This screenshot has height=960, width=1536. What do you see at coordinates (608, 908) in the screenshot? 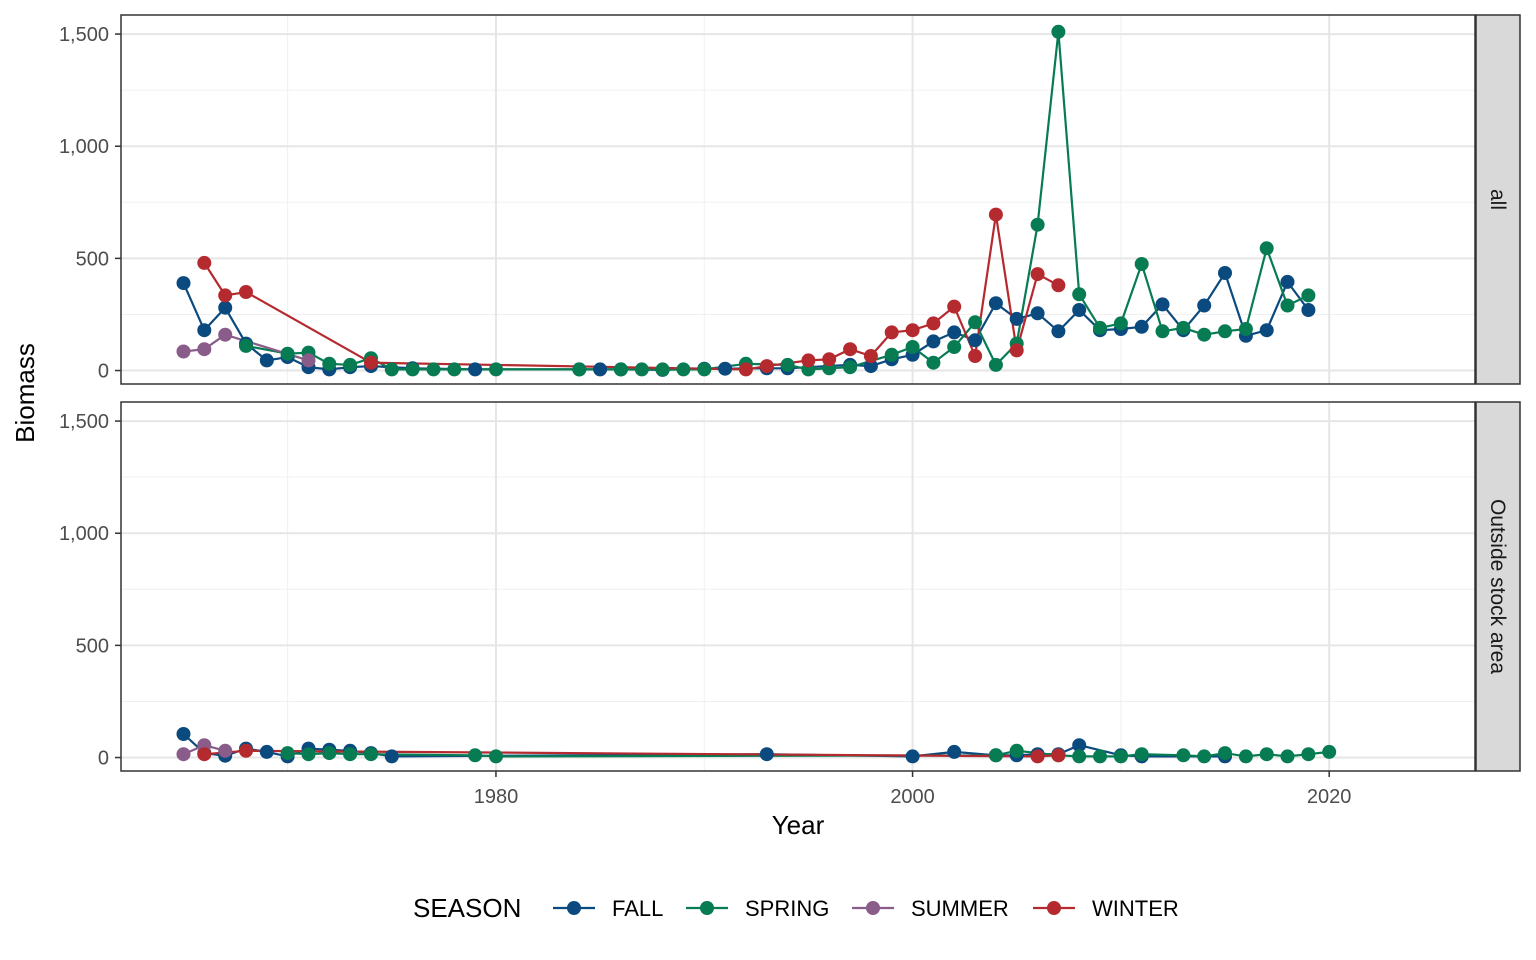
I see `legend-entry-fall: FALL` at bounding box center [608, 908].